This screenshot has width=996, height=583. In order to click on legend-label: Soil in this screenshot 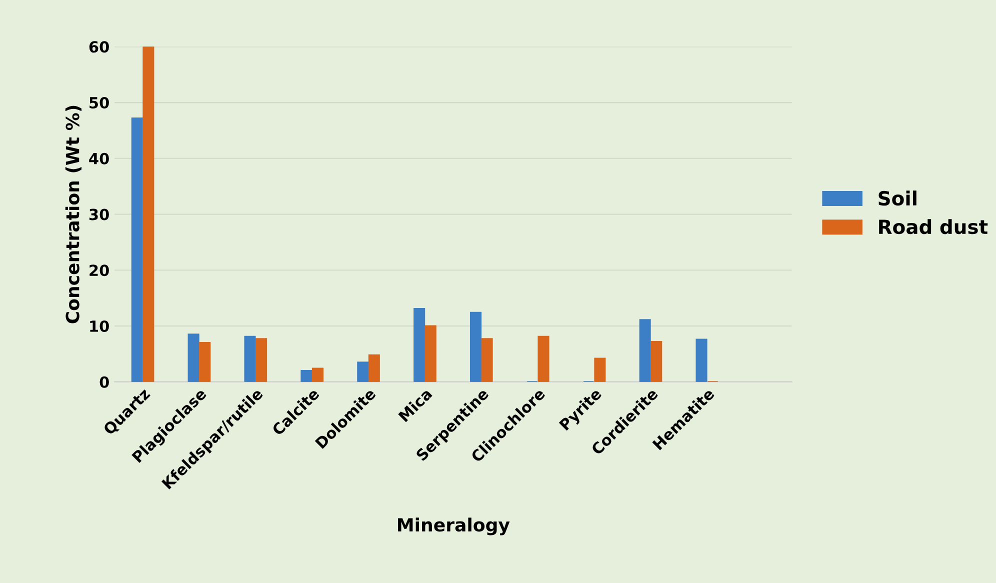, I will do `click(897, 198)`.